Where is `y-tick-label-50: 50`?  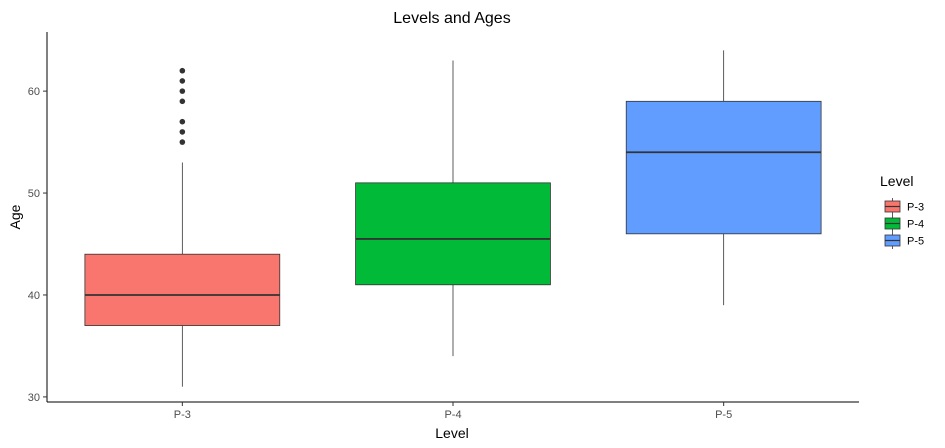 y-tick-label-50: 50 is located at coordinates (34, 194).